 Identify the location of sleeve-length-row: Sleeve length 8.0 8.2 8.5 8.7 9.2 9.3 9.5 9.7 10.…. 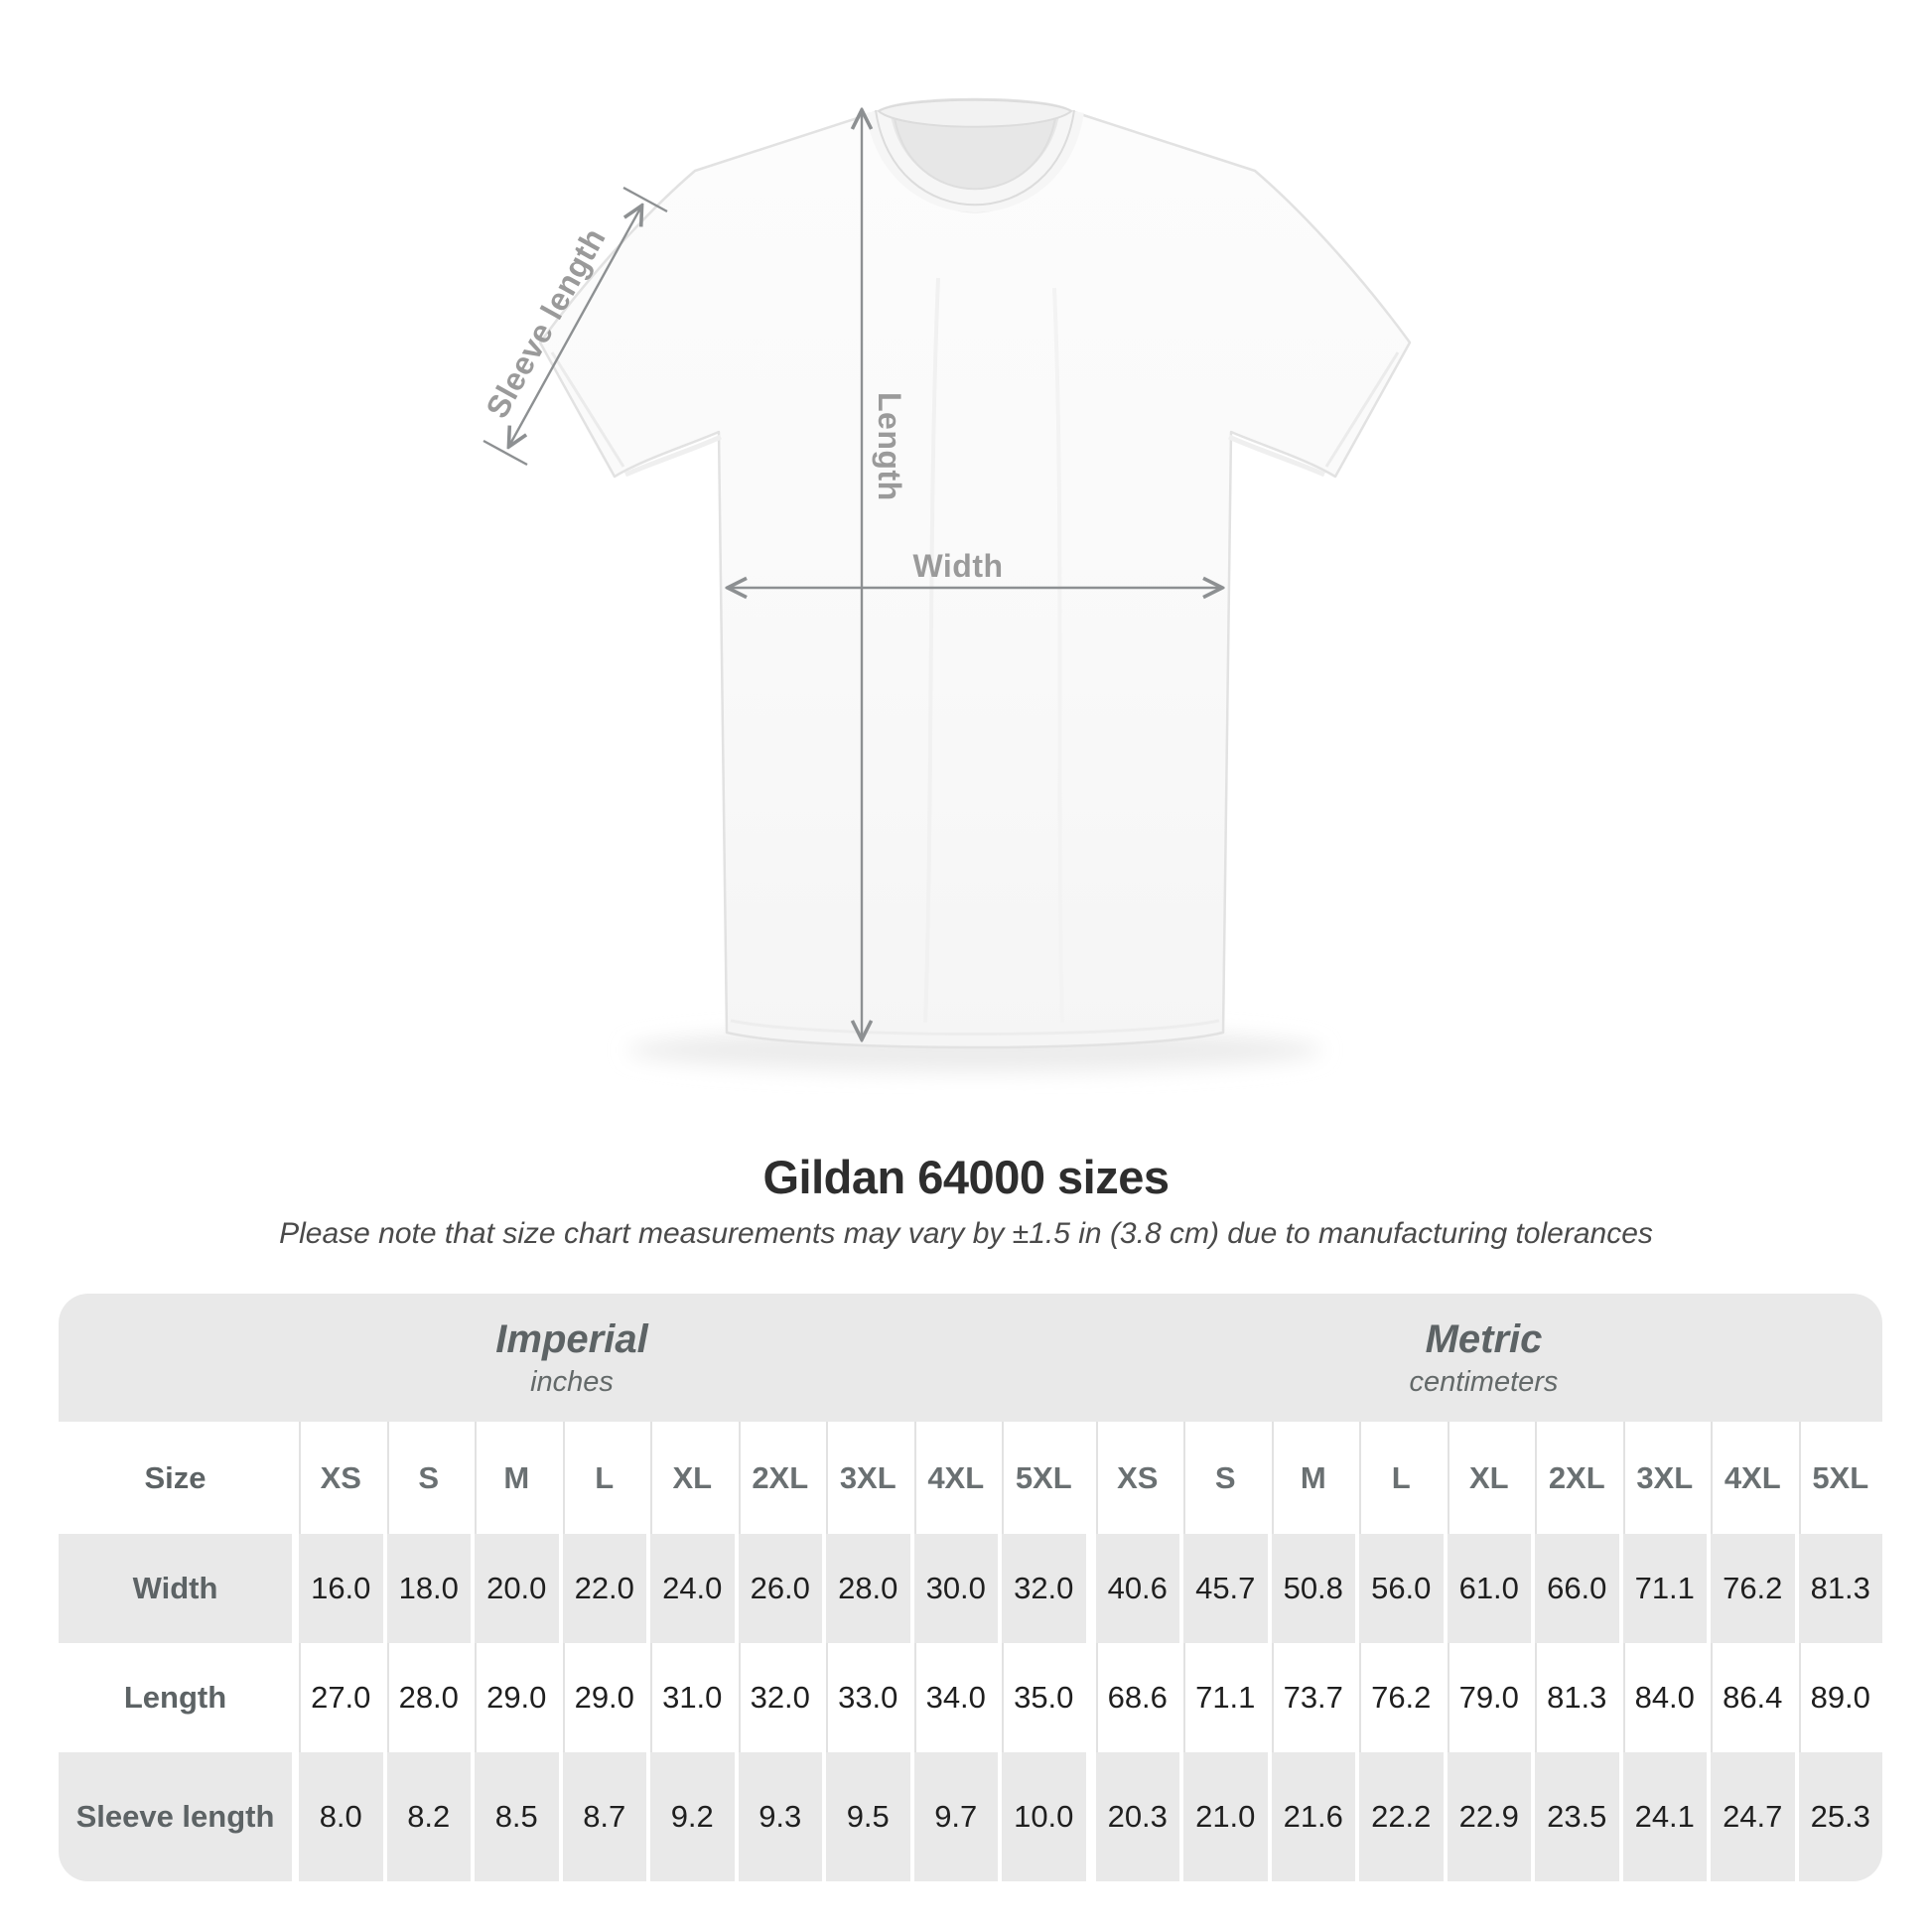
(971, 1817).